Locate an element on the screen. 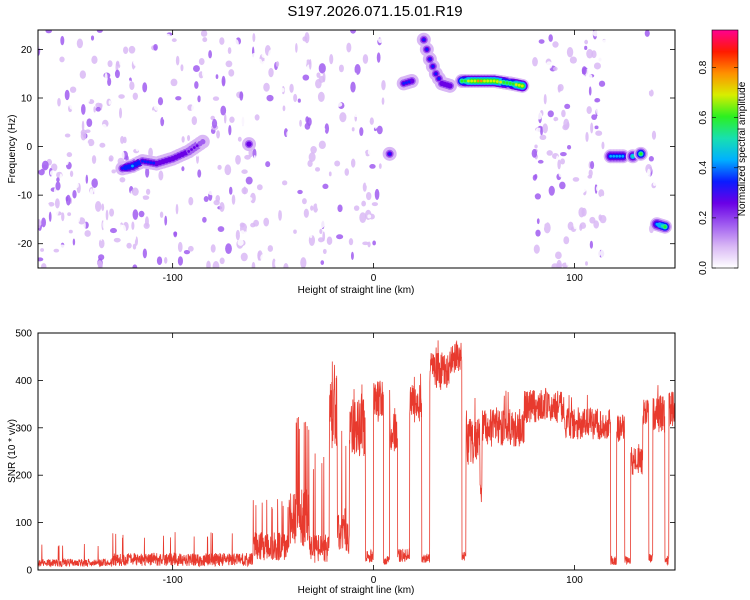 Image resolution: width=750 pixels, height=600 pixels. y-tick-label: 100 is located at coordinates (23, 523).